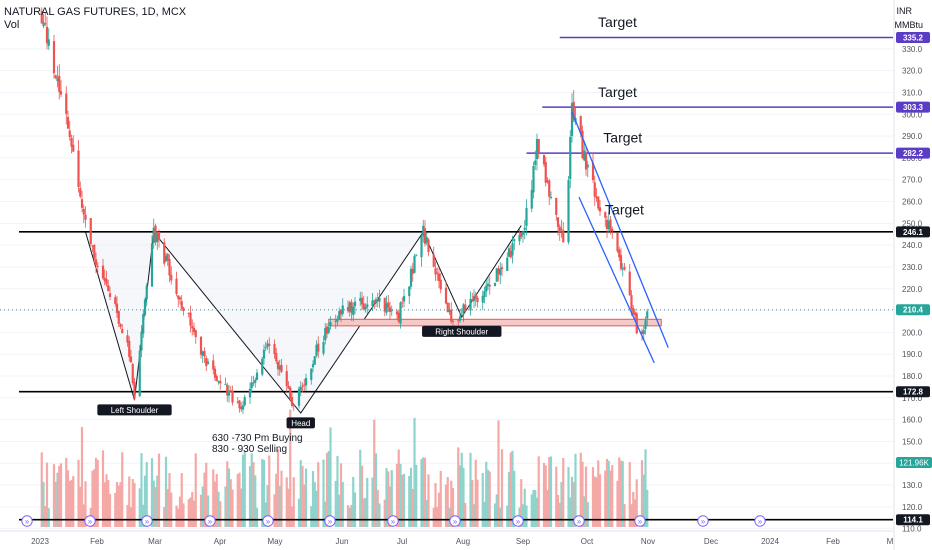 The height and width of the screenshot is (550, 932). Describe the element at coordinates (648, 541) in the screenshot. I see `x-tick-label: Nov` at that location.